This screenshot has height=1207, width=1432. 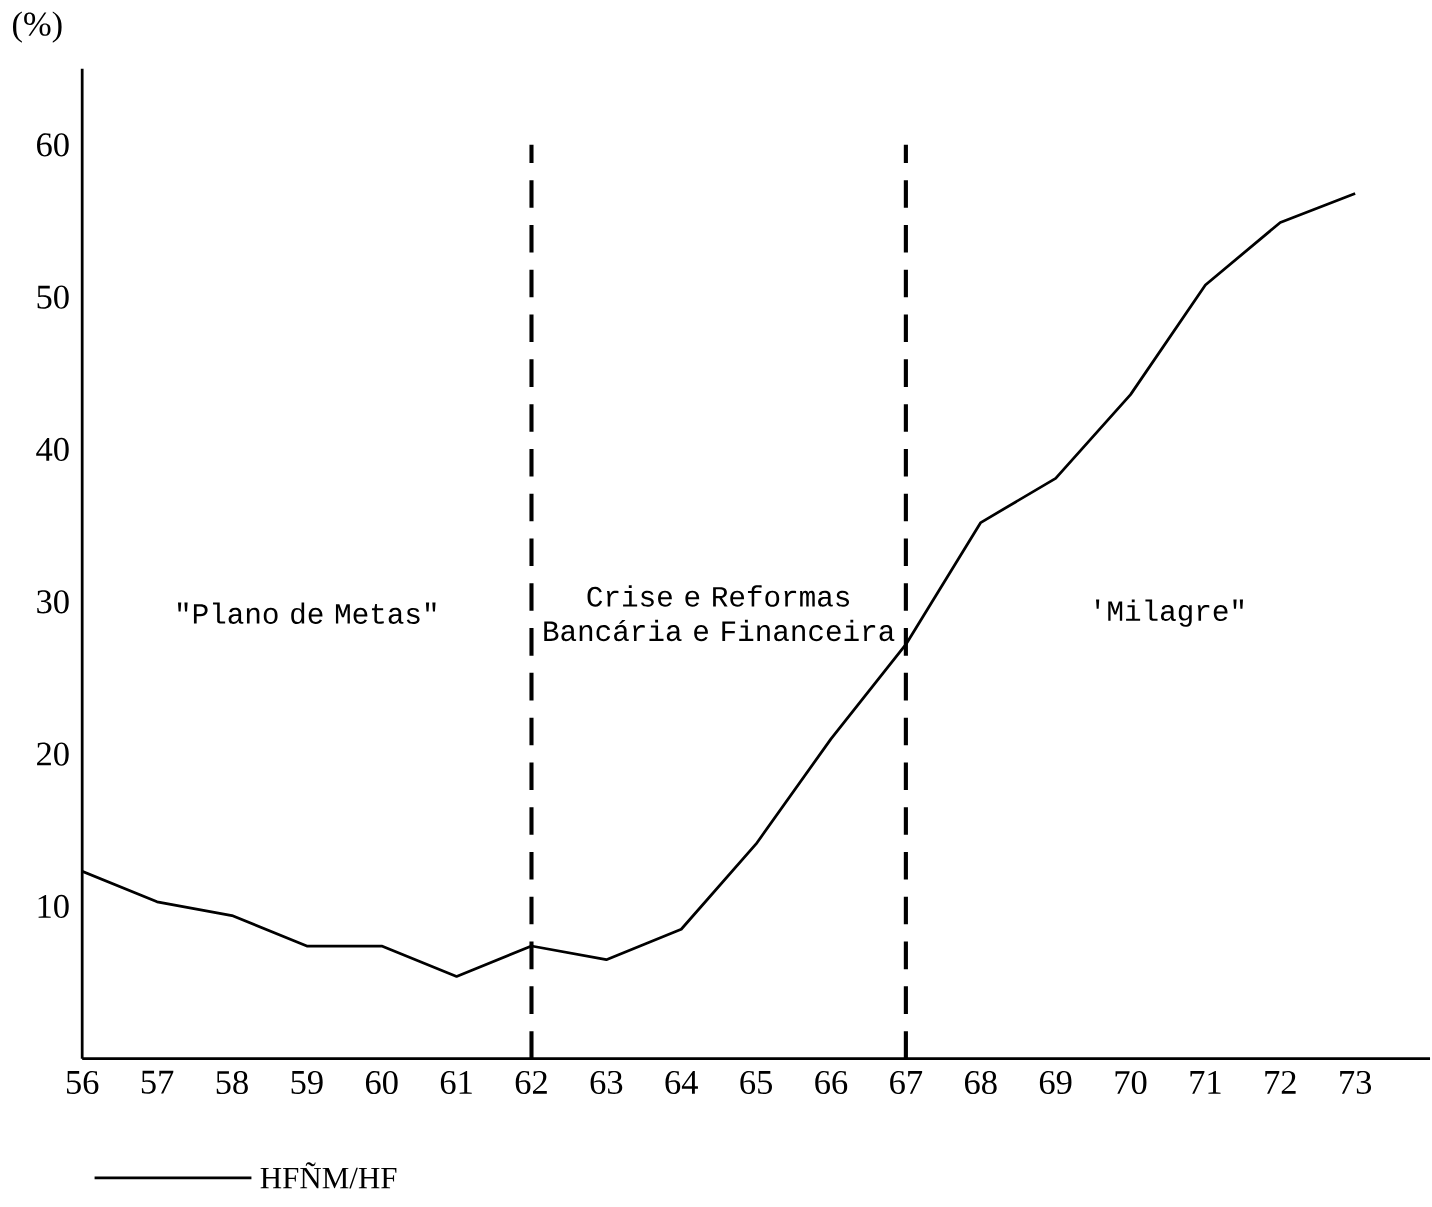 What do you see at coordinates (756, 1082) in the screenshot?
I see `x-tick-label: 65` at bounding box center [756, 1082].